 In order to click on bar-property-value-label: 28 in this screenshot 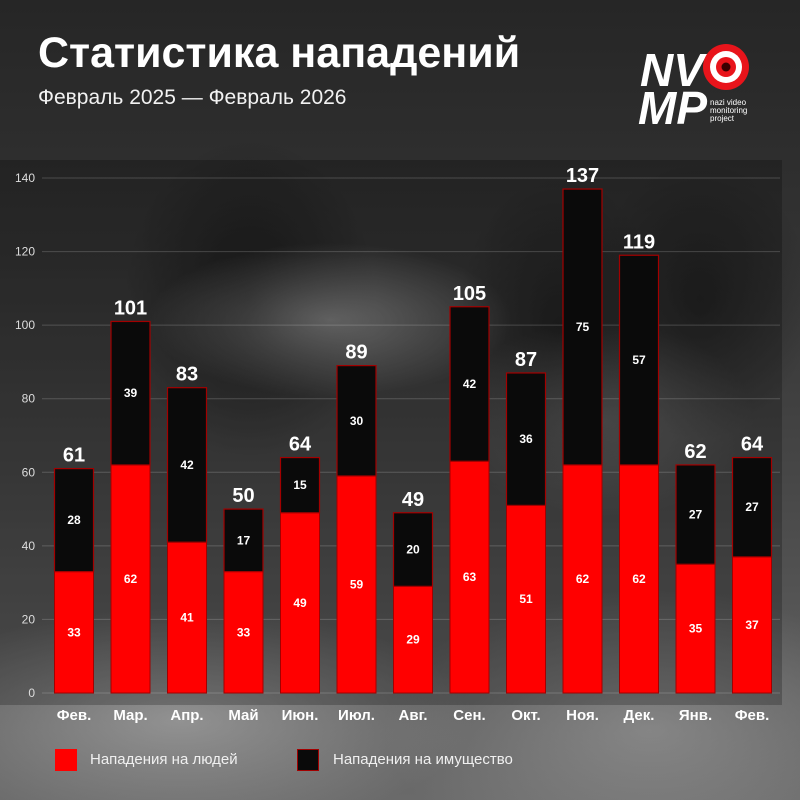, I will do `click(74, 520)`.